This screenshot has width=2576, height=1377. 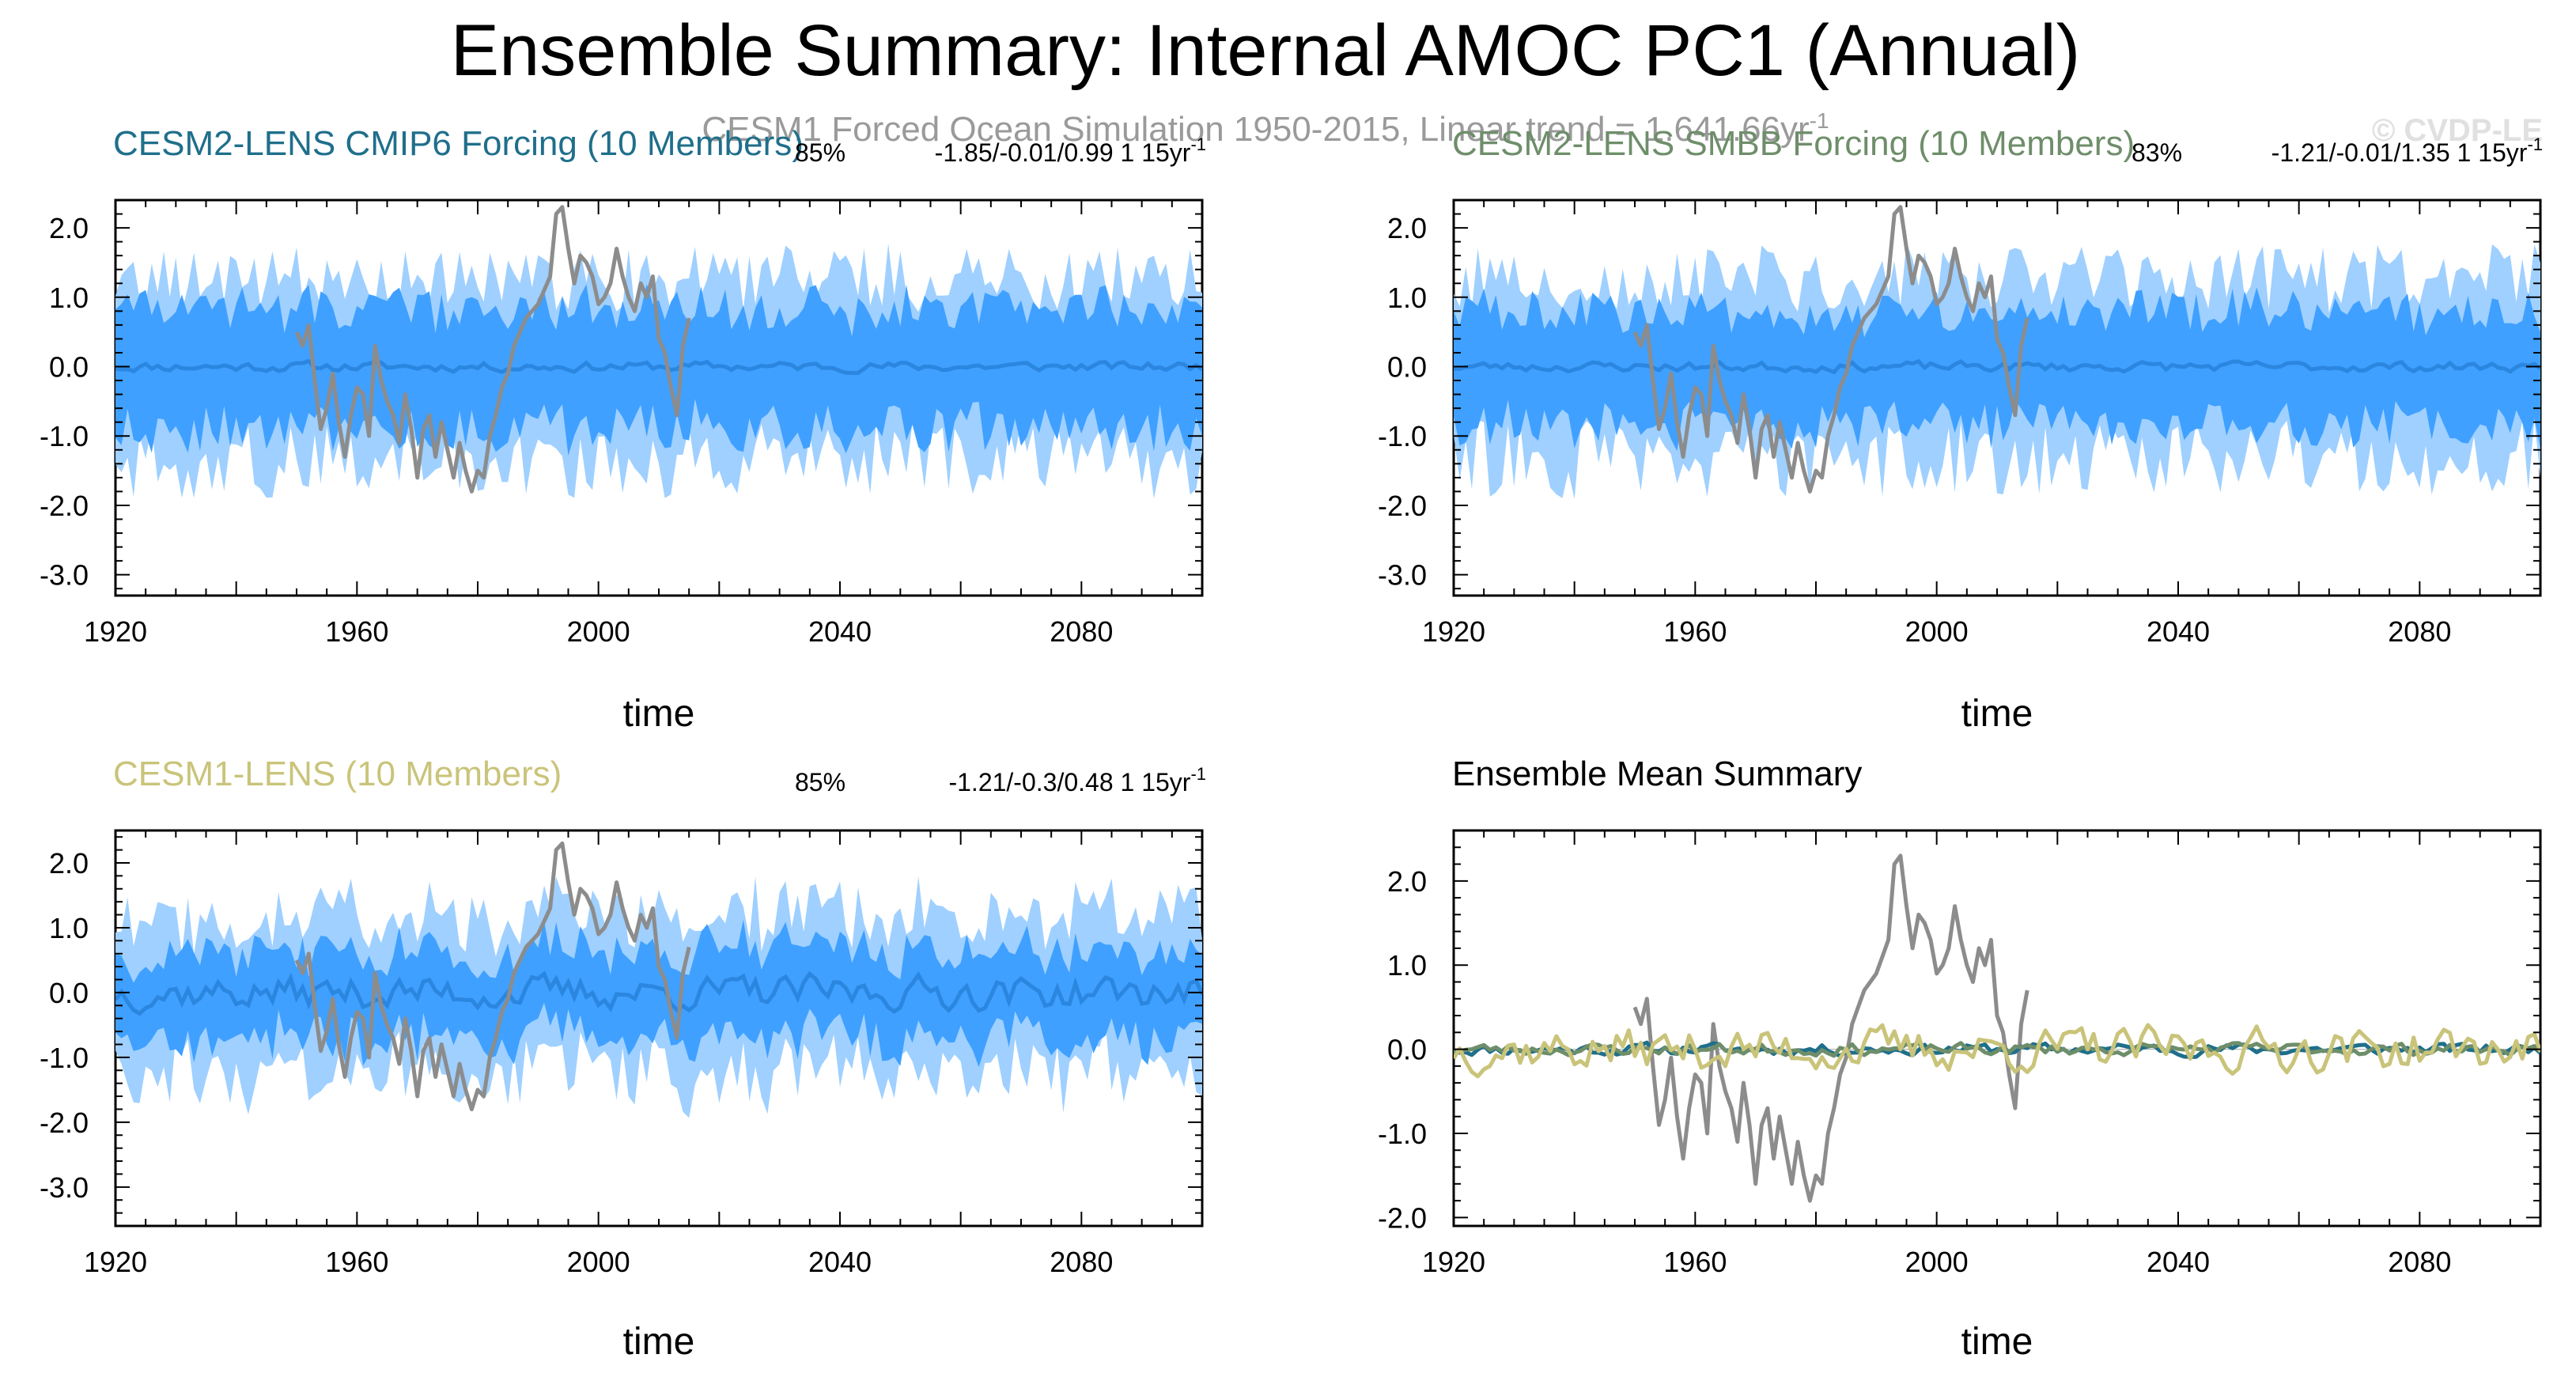 What do you see at coordinates (338, 774) in the screenshot?
I see `panel-title: CESM1-LENS (10 Members)` at bounding box center [338, 774].